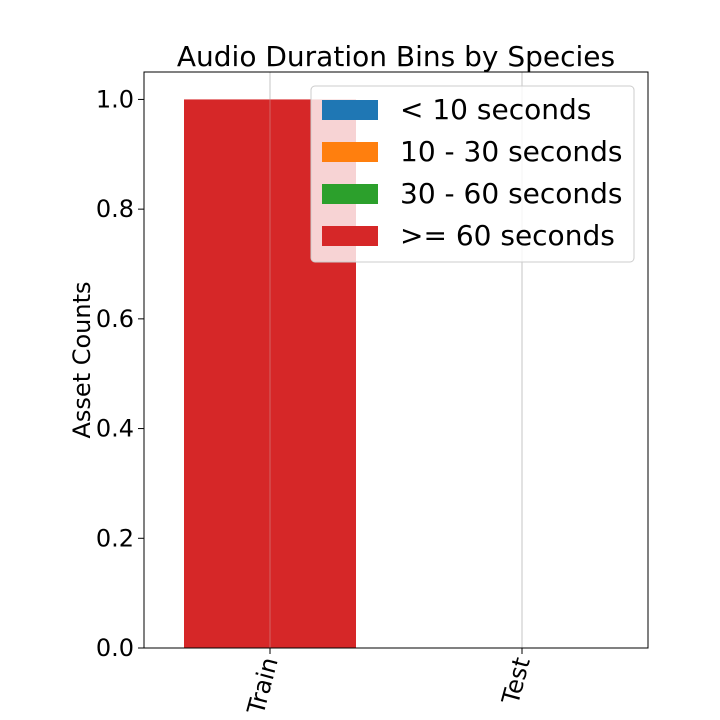 This screenshot has height=720, width=720. I want to click on y-tick-label: 0.8, so click(115, 209).